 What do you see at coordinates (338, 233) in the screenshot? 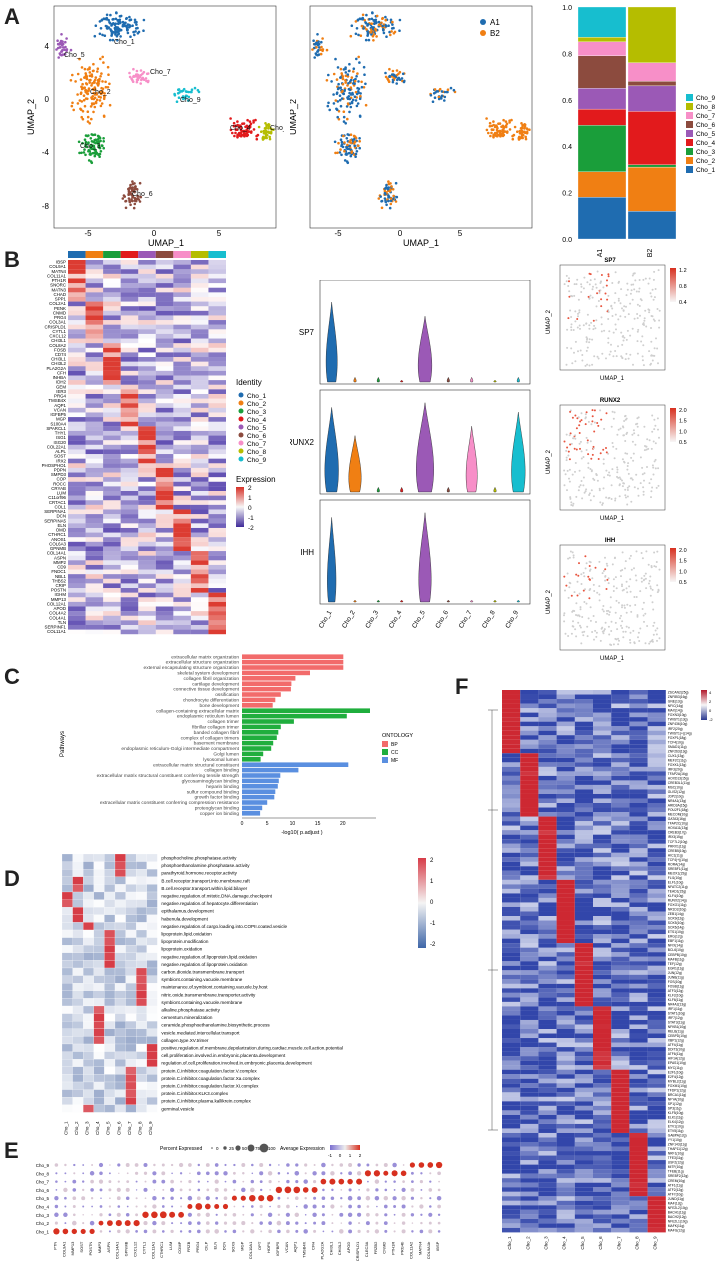
I see `umap2-xtick: -5` at bounding box center [338, 233].